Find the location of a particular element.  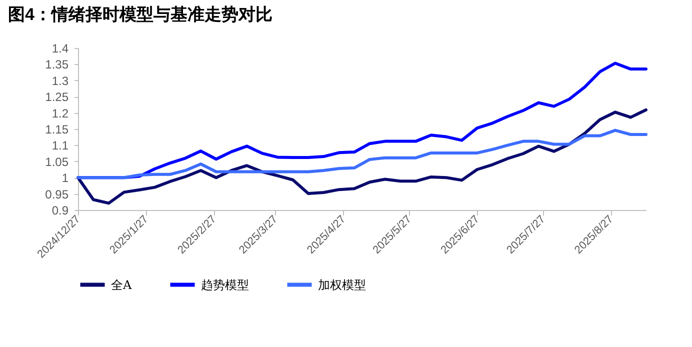

y-tick-label: 1.1 is located at coordinates (60, 145).